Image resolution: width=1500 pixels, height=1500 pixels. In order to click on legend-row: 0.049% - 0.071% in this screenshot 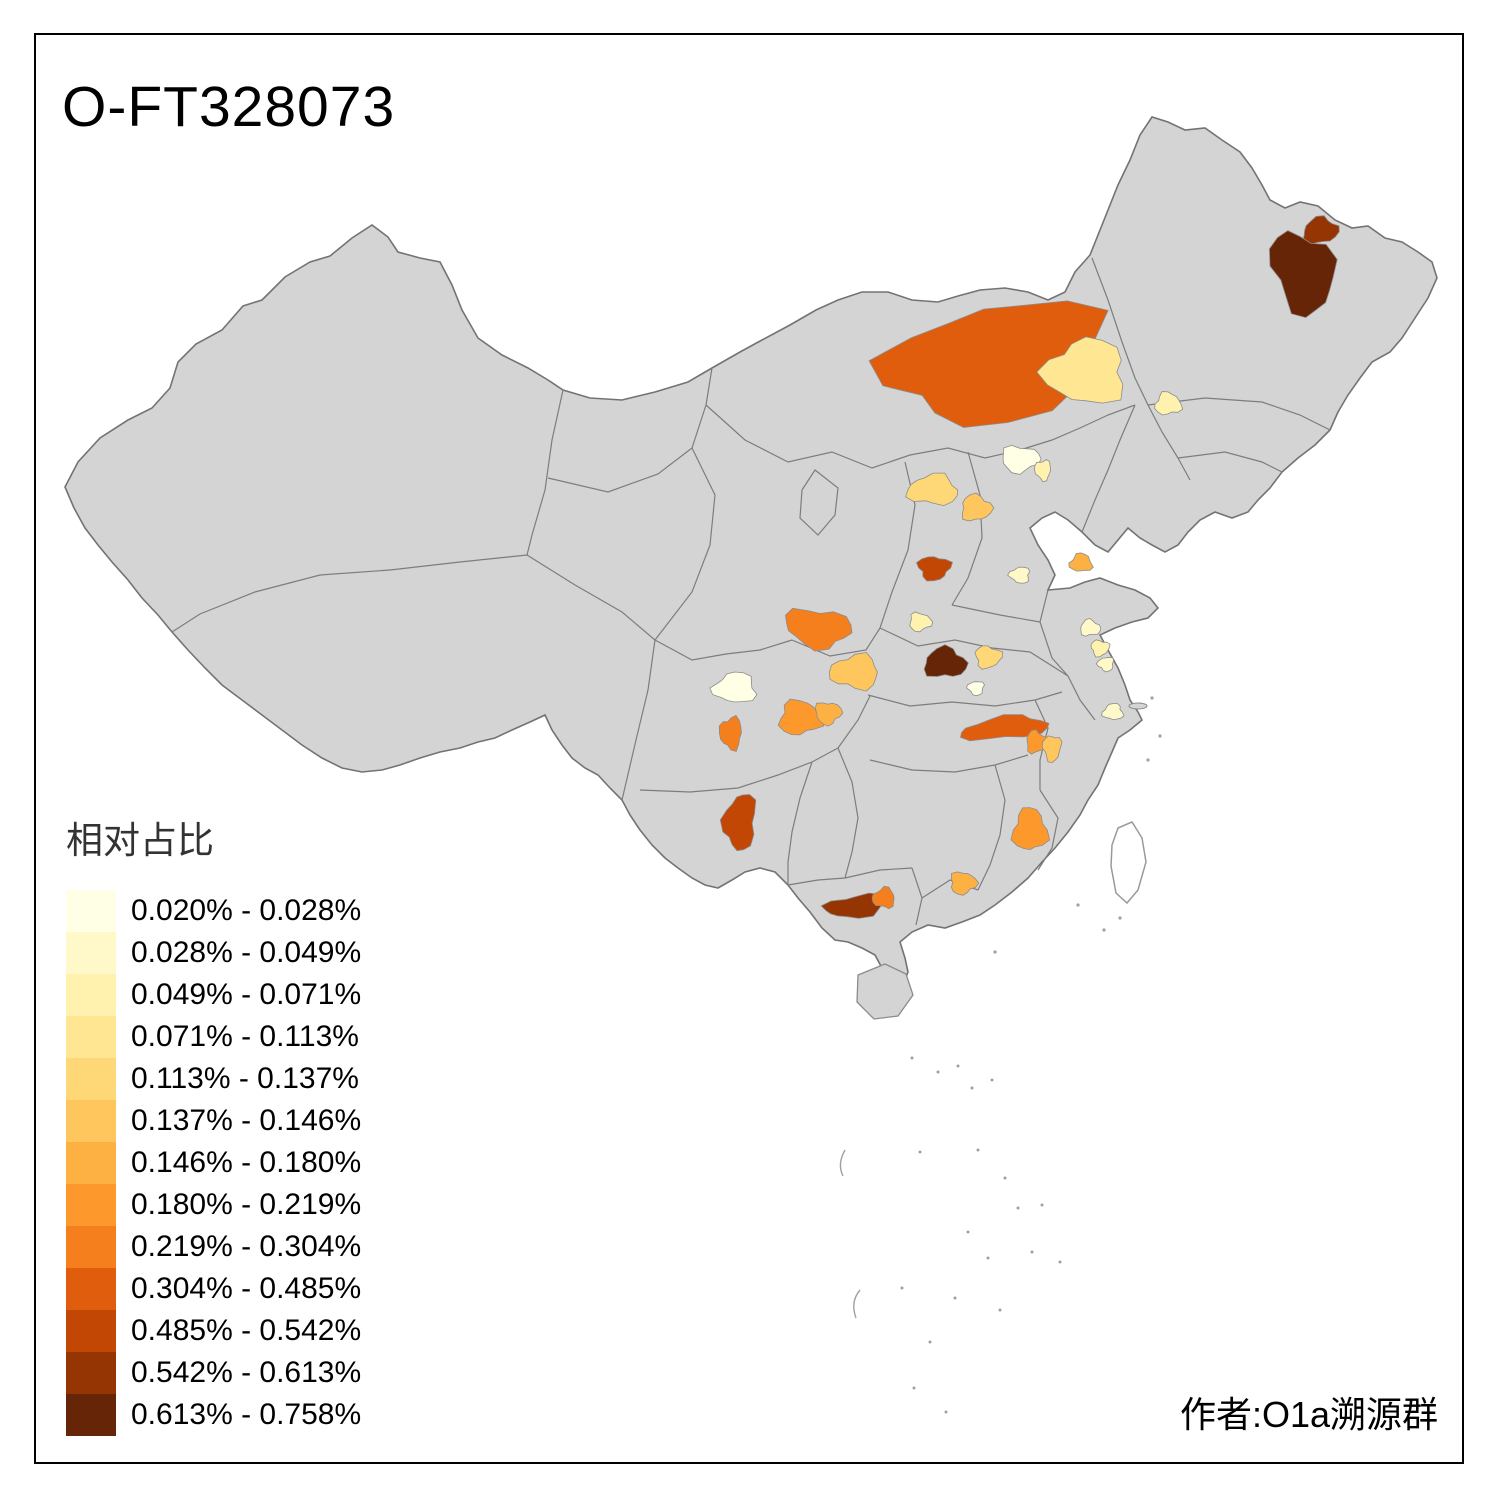, I will do `click(213, 995)`.